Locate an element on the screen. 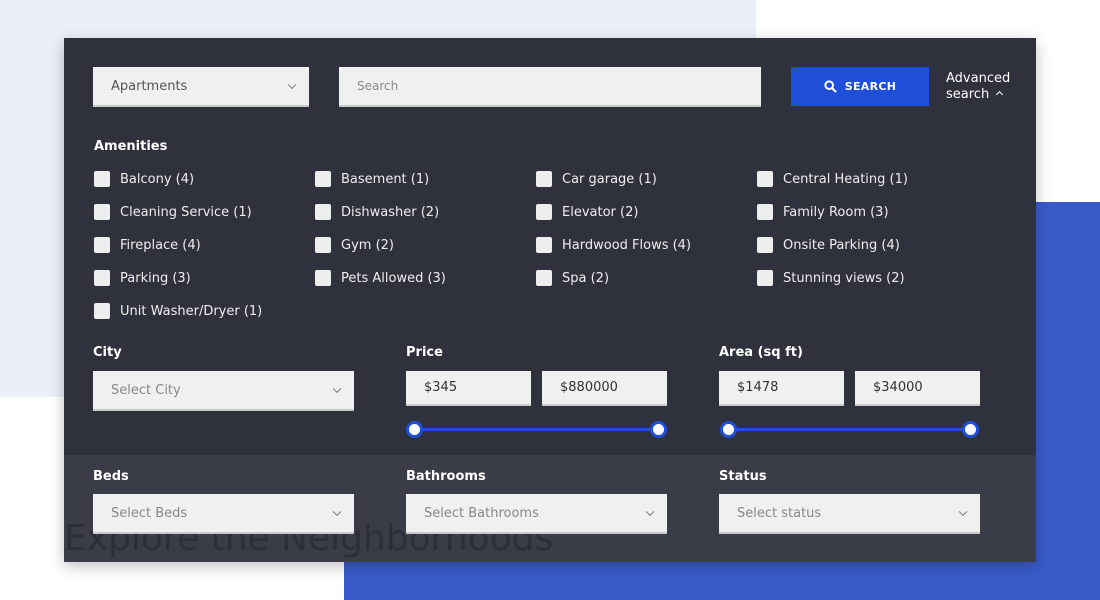 The width and height of the screenshot is (1100, 600). amenity-checkbox: Cleaning Service (1) is located at coordinates (173, 212).